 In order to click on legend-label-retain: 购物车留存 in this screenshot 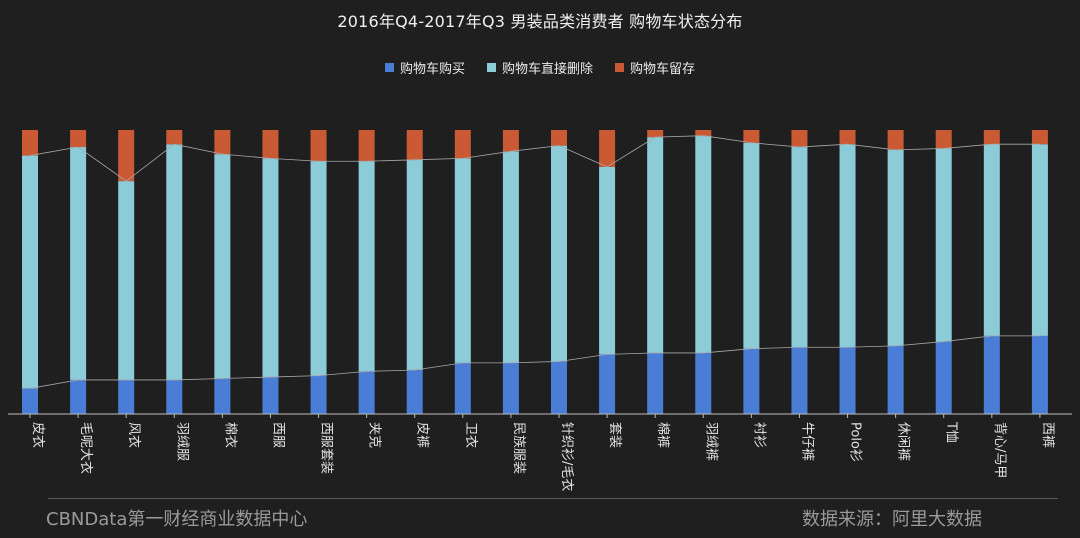, I will do `click(663, 69)`.